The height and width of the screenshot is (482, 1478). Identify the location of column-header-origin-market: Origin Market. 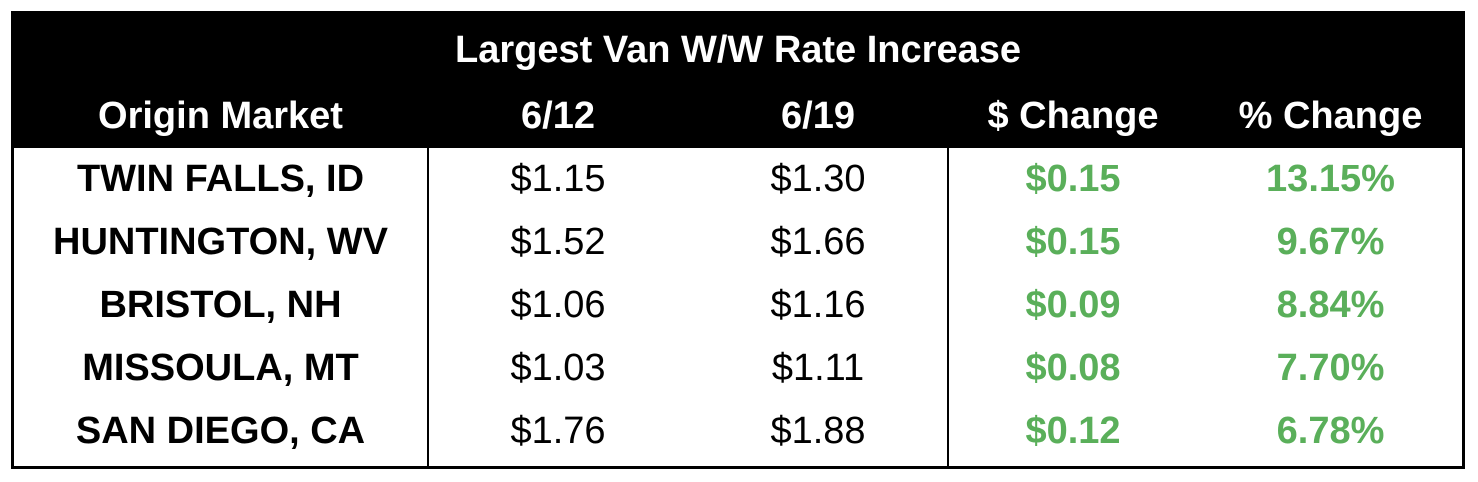
(220, 115).